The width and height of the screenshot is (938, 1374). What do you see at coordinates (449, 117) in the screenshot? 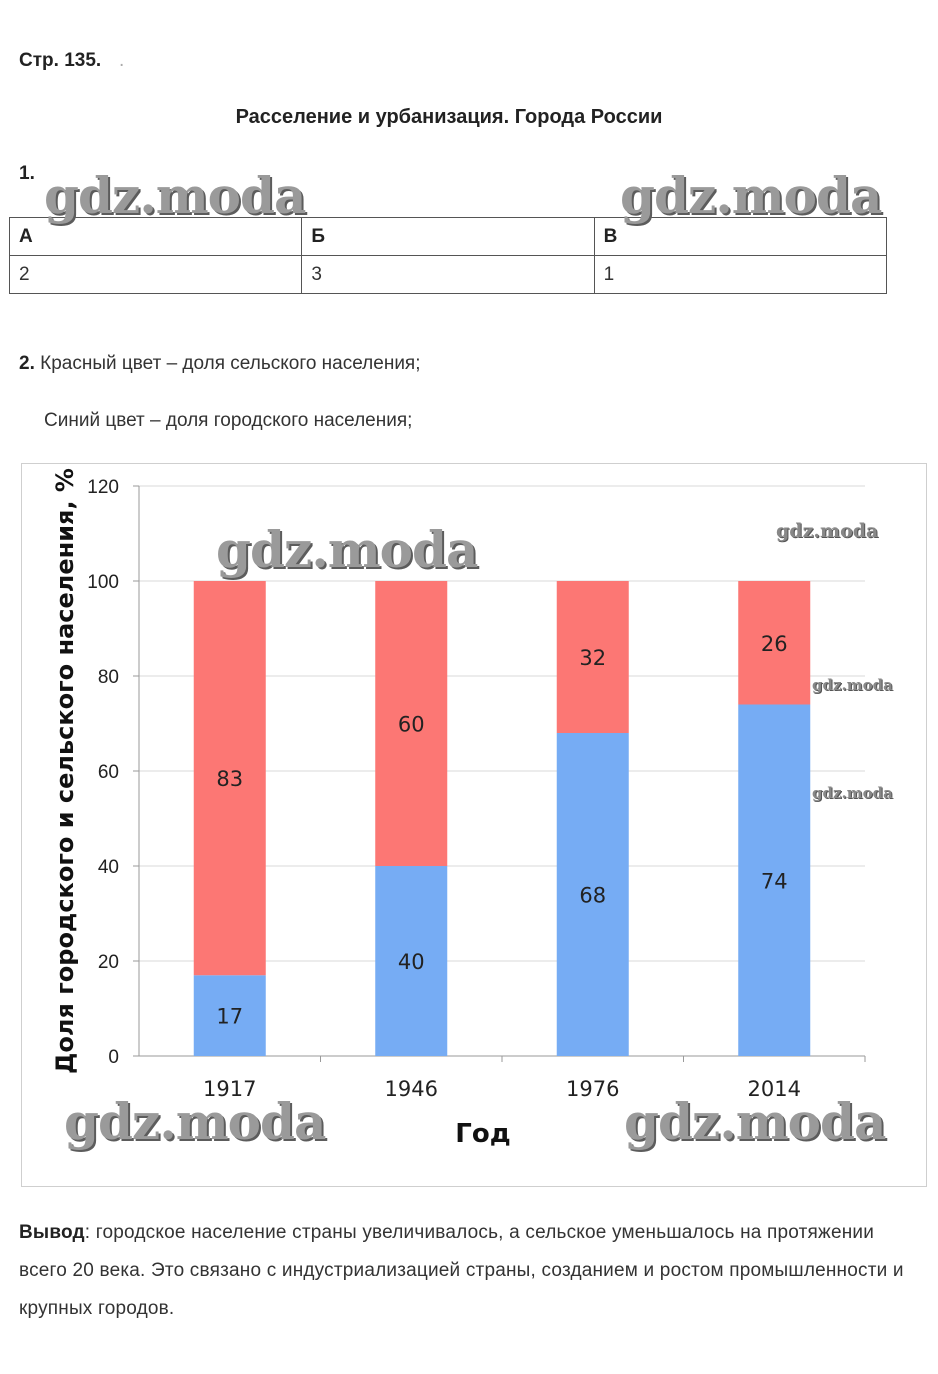
I see `section-heading: Расселение и урбанизация. Города России` at bounding box center [449, 117].